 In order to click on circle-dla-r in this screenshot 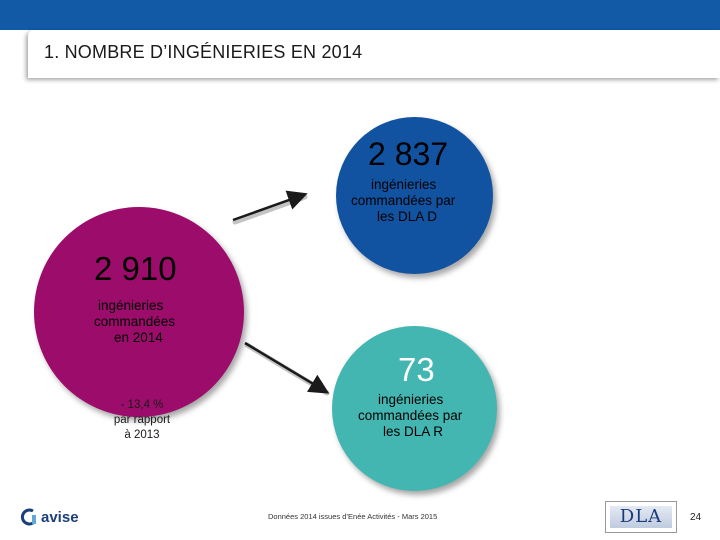, I will do `click(414, 408)`.